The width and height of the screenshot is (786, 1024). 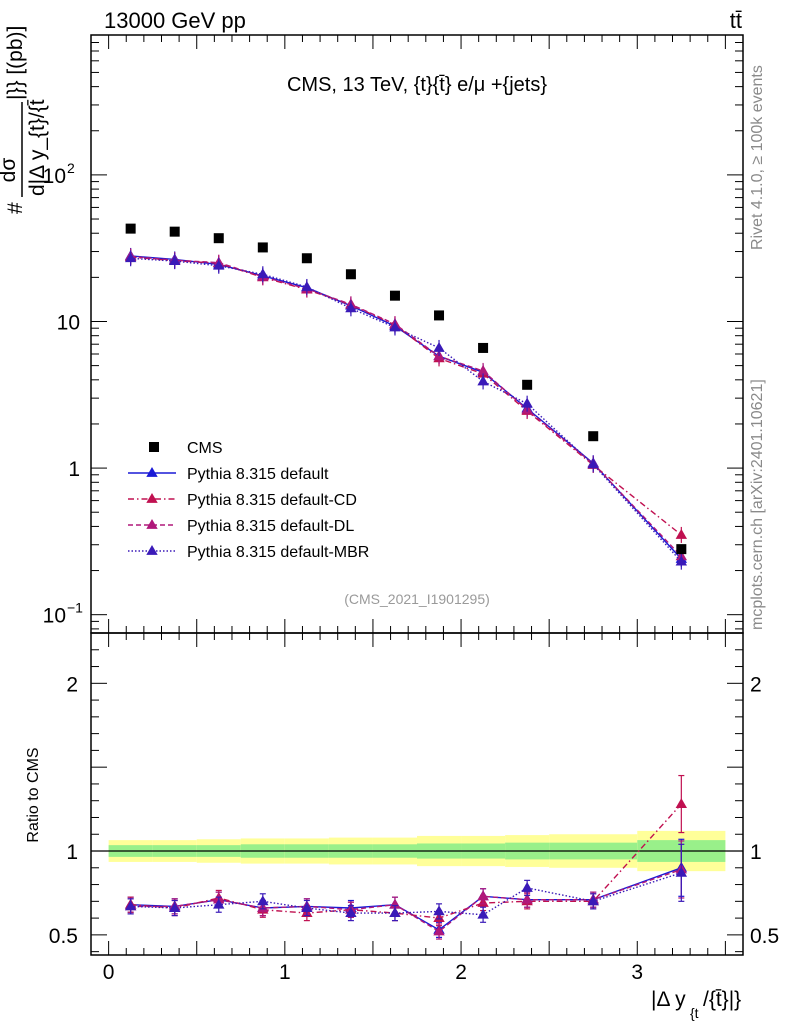 I want to click on ylabel-numerator: dσ, so click(x=10, y=170).